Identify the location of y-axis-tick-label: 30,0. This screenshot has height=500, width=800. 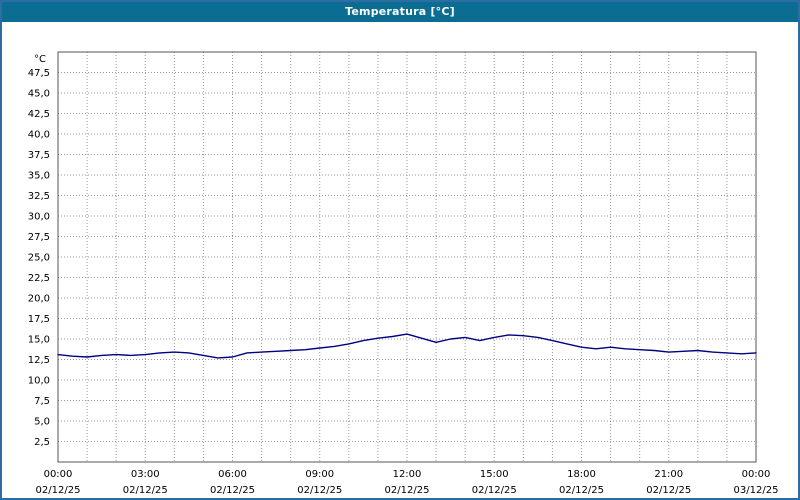
(39, 217).